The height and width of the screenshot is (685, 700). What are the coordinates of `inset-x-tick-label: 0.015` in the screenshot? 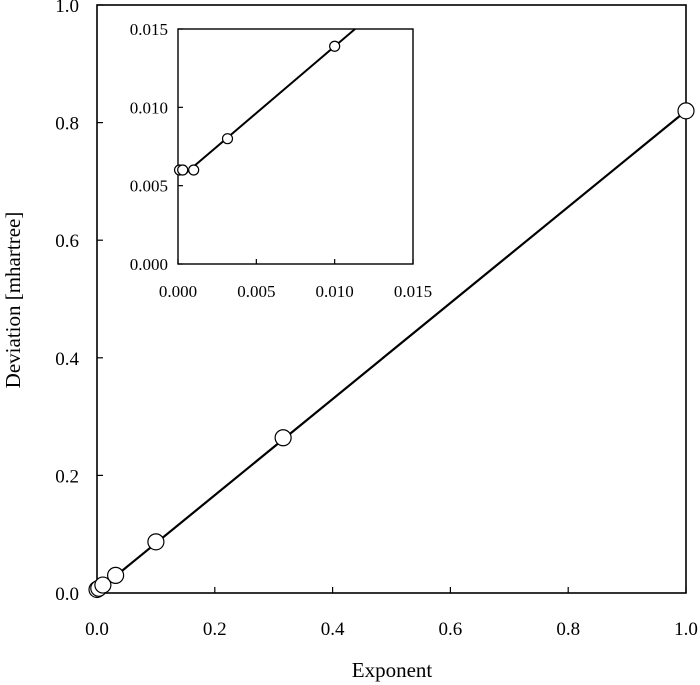 It's located at (413, 291).